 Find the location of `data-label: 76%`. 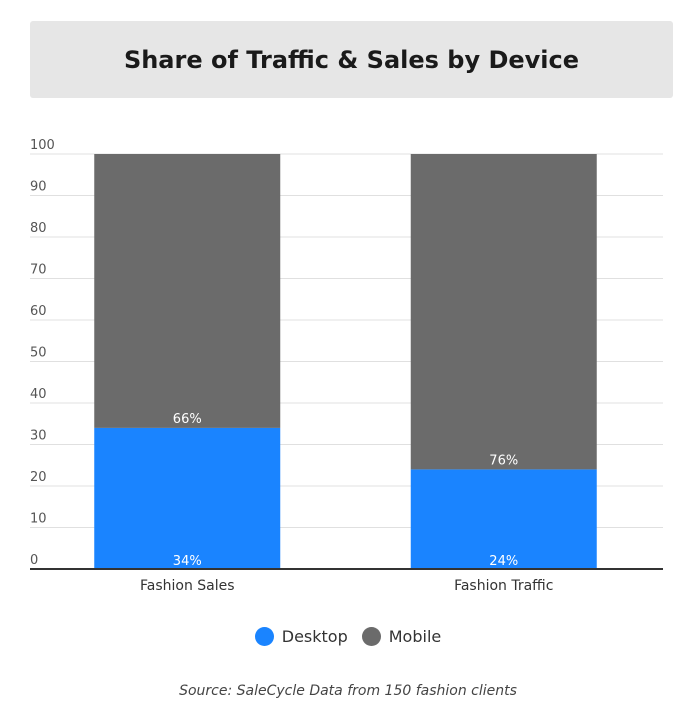

data-label: 76% is located at coordinates (503, 460).